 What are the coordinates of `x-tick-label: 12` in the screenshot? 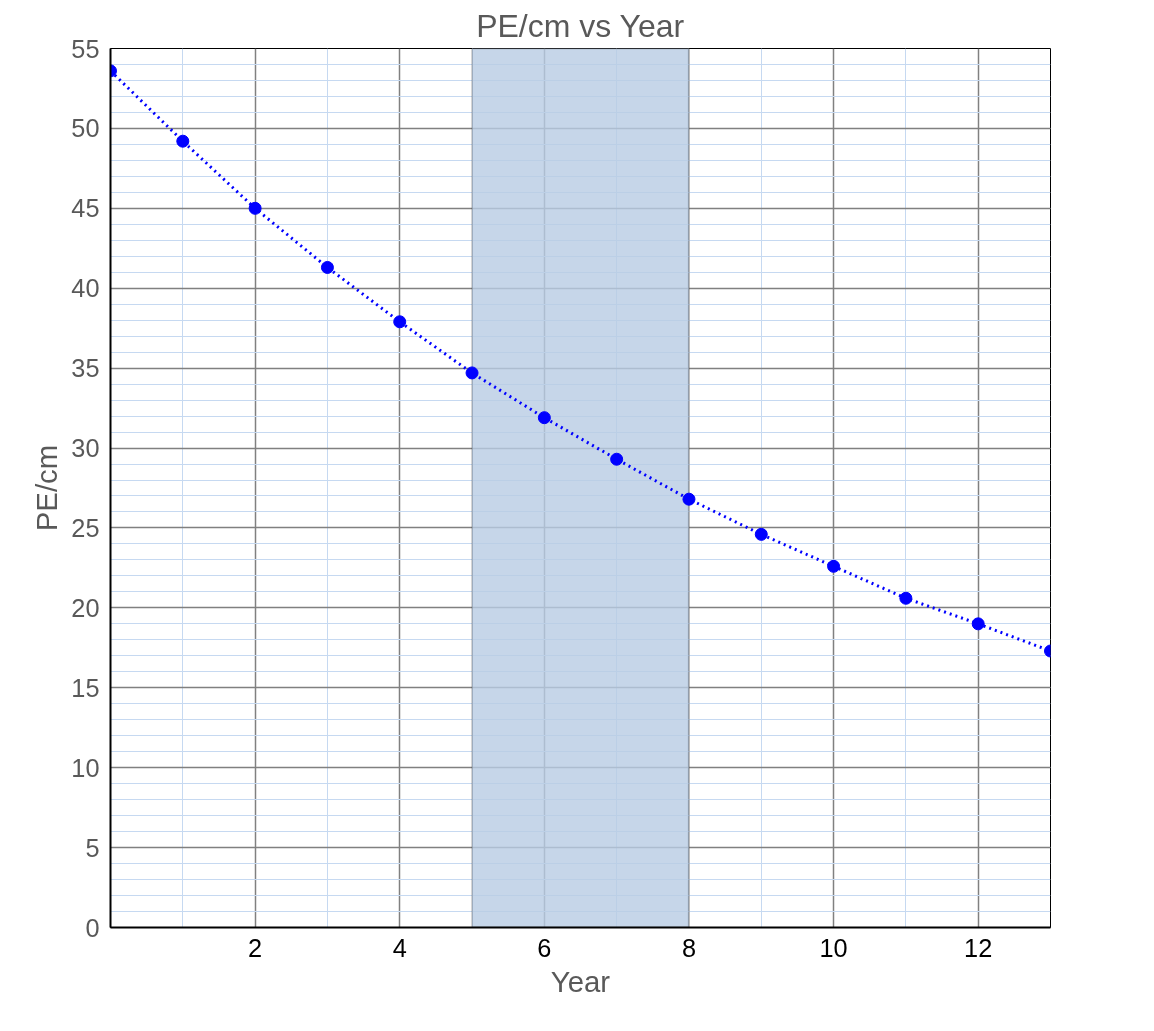 It's located at (978, 947).